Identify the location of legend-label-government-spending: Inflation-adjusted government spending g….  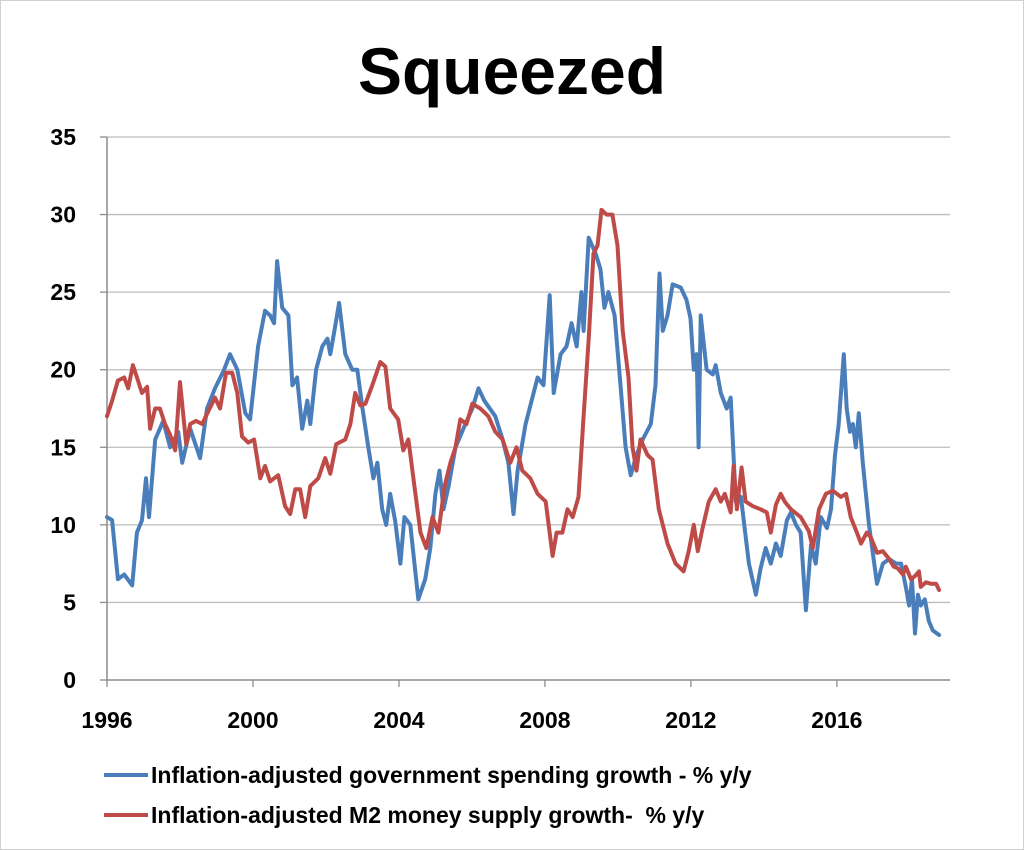
(451, 775).